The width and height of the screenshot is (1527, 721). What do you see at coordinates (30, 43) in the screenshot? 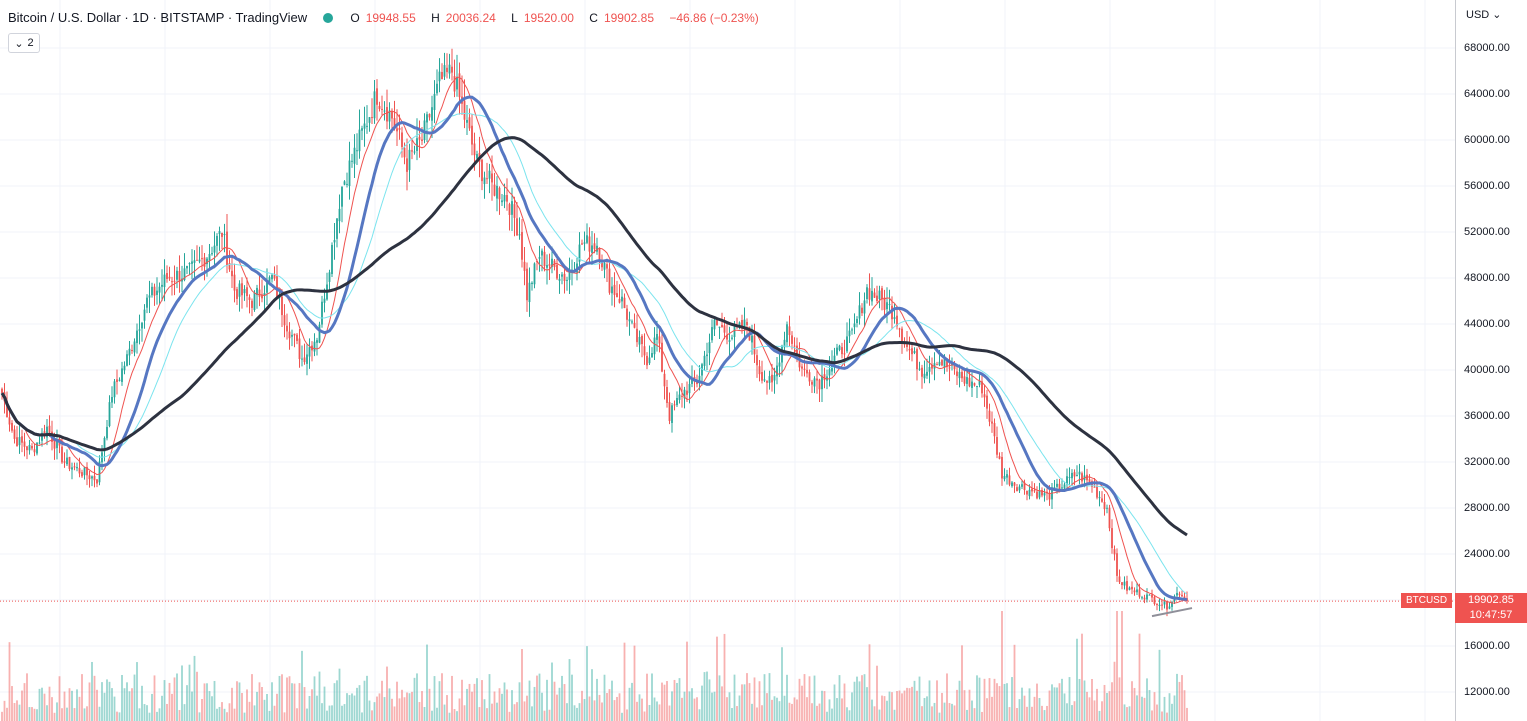
I see `indicator-count: 2` at bounding box center [30, 43].